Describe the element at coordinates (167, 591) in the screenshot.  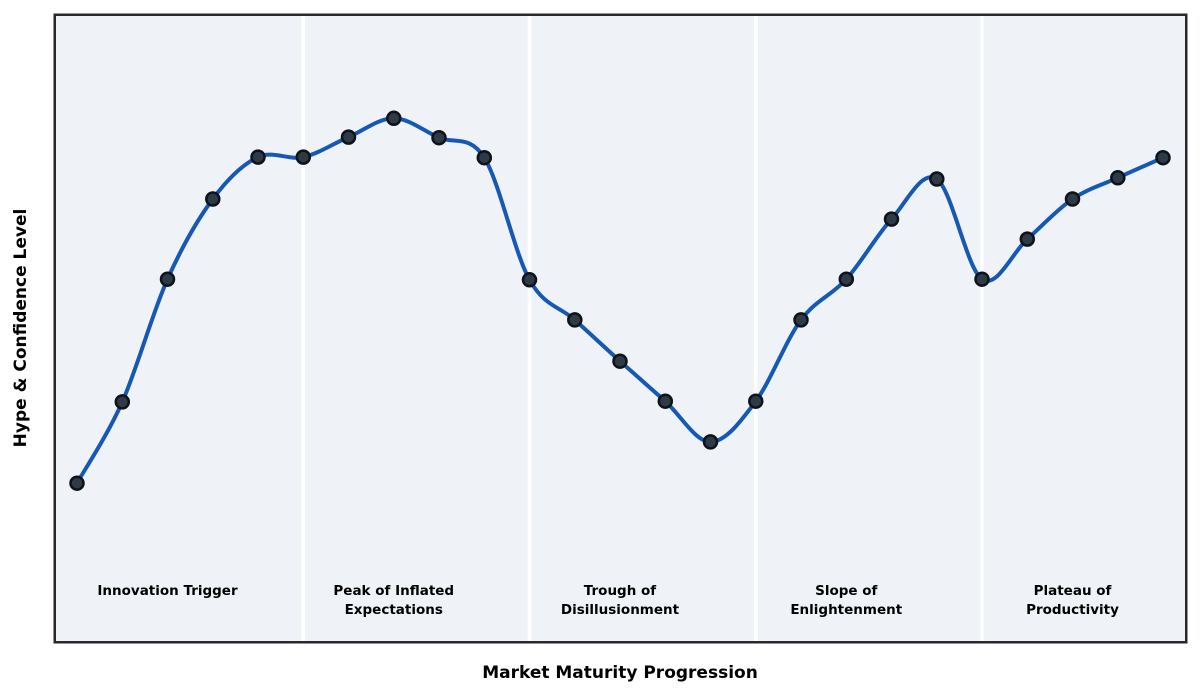
I see `phase-label-innovation-trigger: Innovation Trigger` at that location.